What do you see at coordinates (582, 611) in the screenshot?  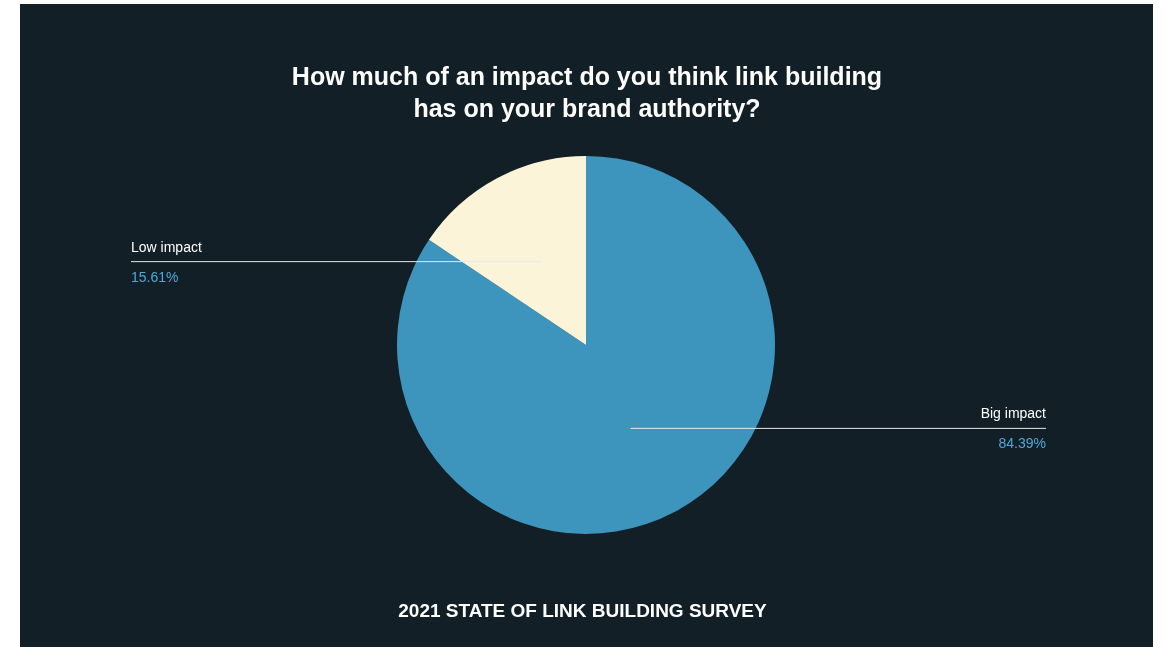 I see `text: 2021 STATE OF LINK BUILDING SURVEY` at bounding box center [582, 611].